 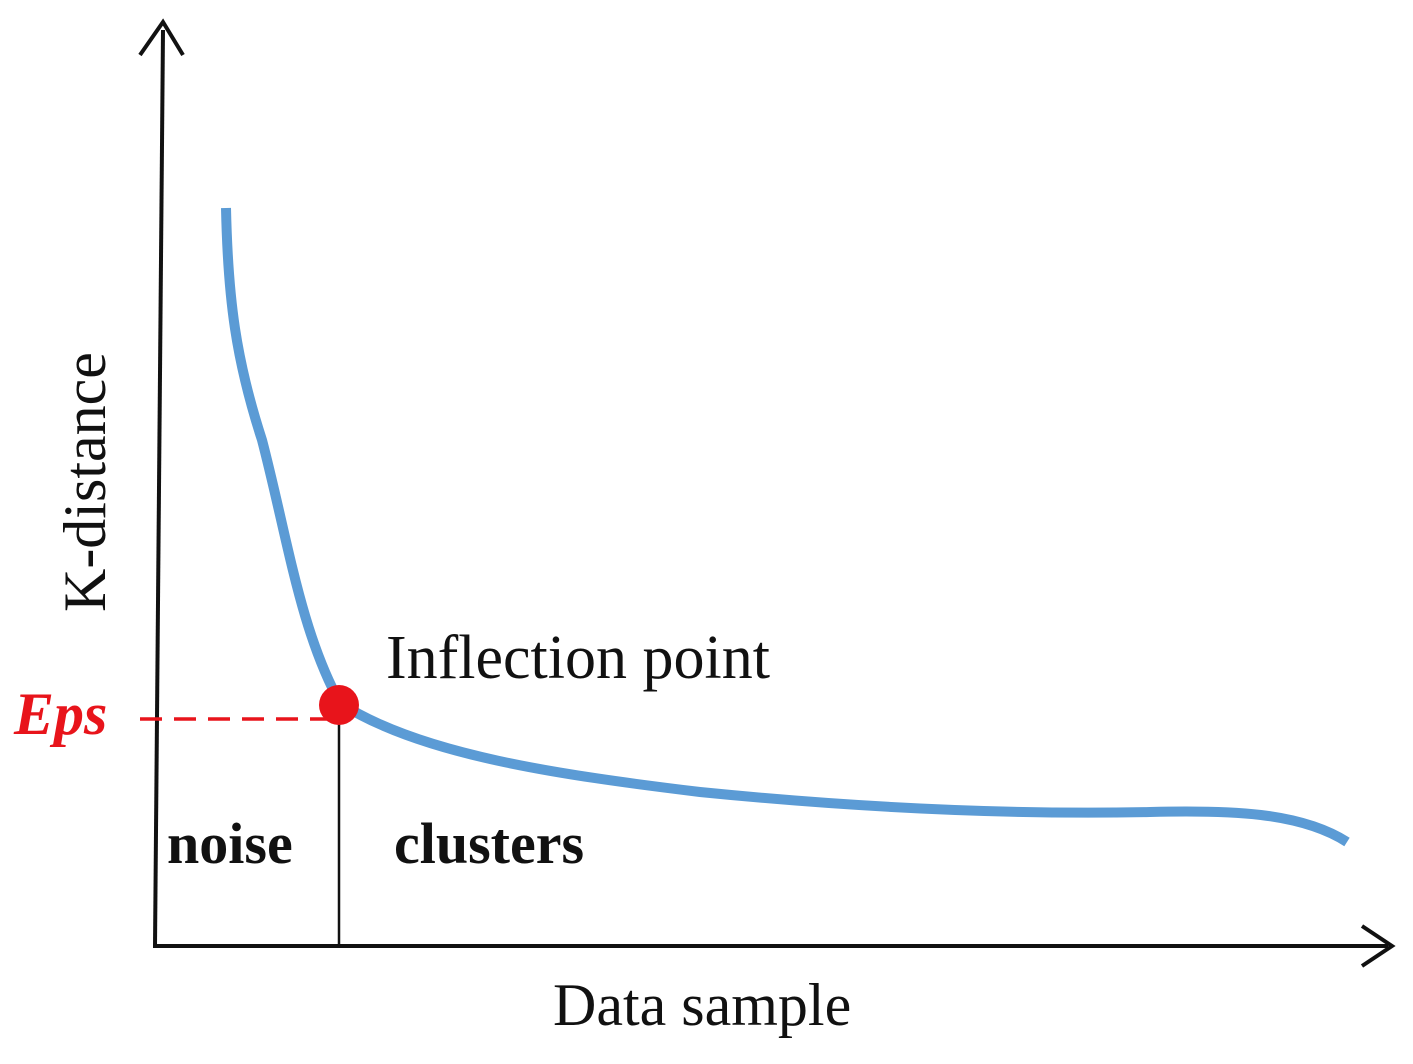 I want to click on y-axis-arrowhead, so click(x=161, y=37).